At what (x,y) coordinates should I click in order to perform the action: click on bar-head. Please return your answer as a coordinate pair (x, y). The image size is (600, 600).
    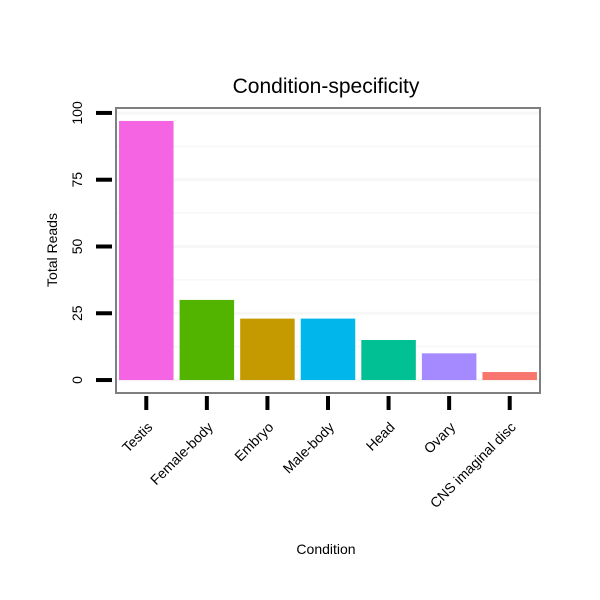
    Looking at the image, I should click on (388, 360).